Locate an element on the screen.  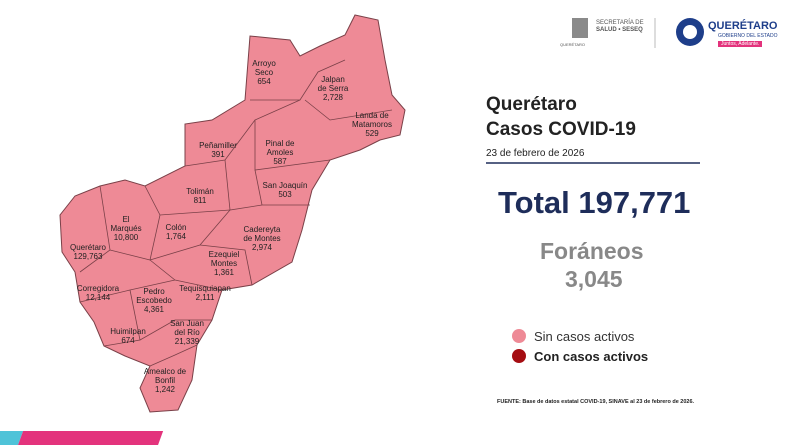
municipality-name: Pedro is located at coordinates (154, 291).